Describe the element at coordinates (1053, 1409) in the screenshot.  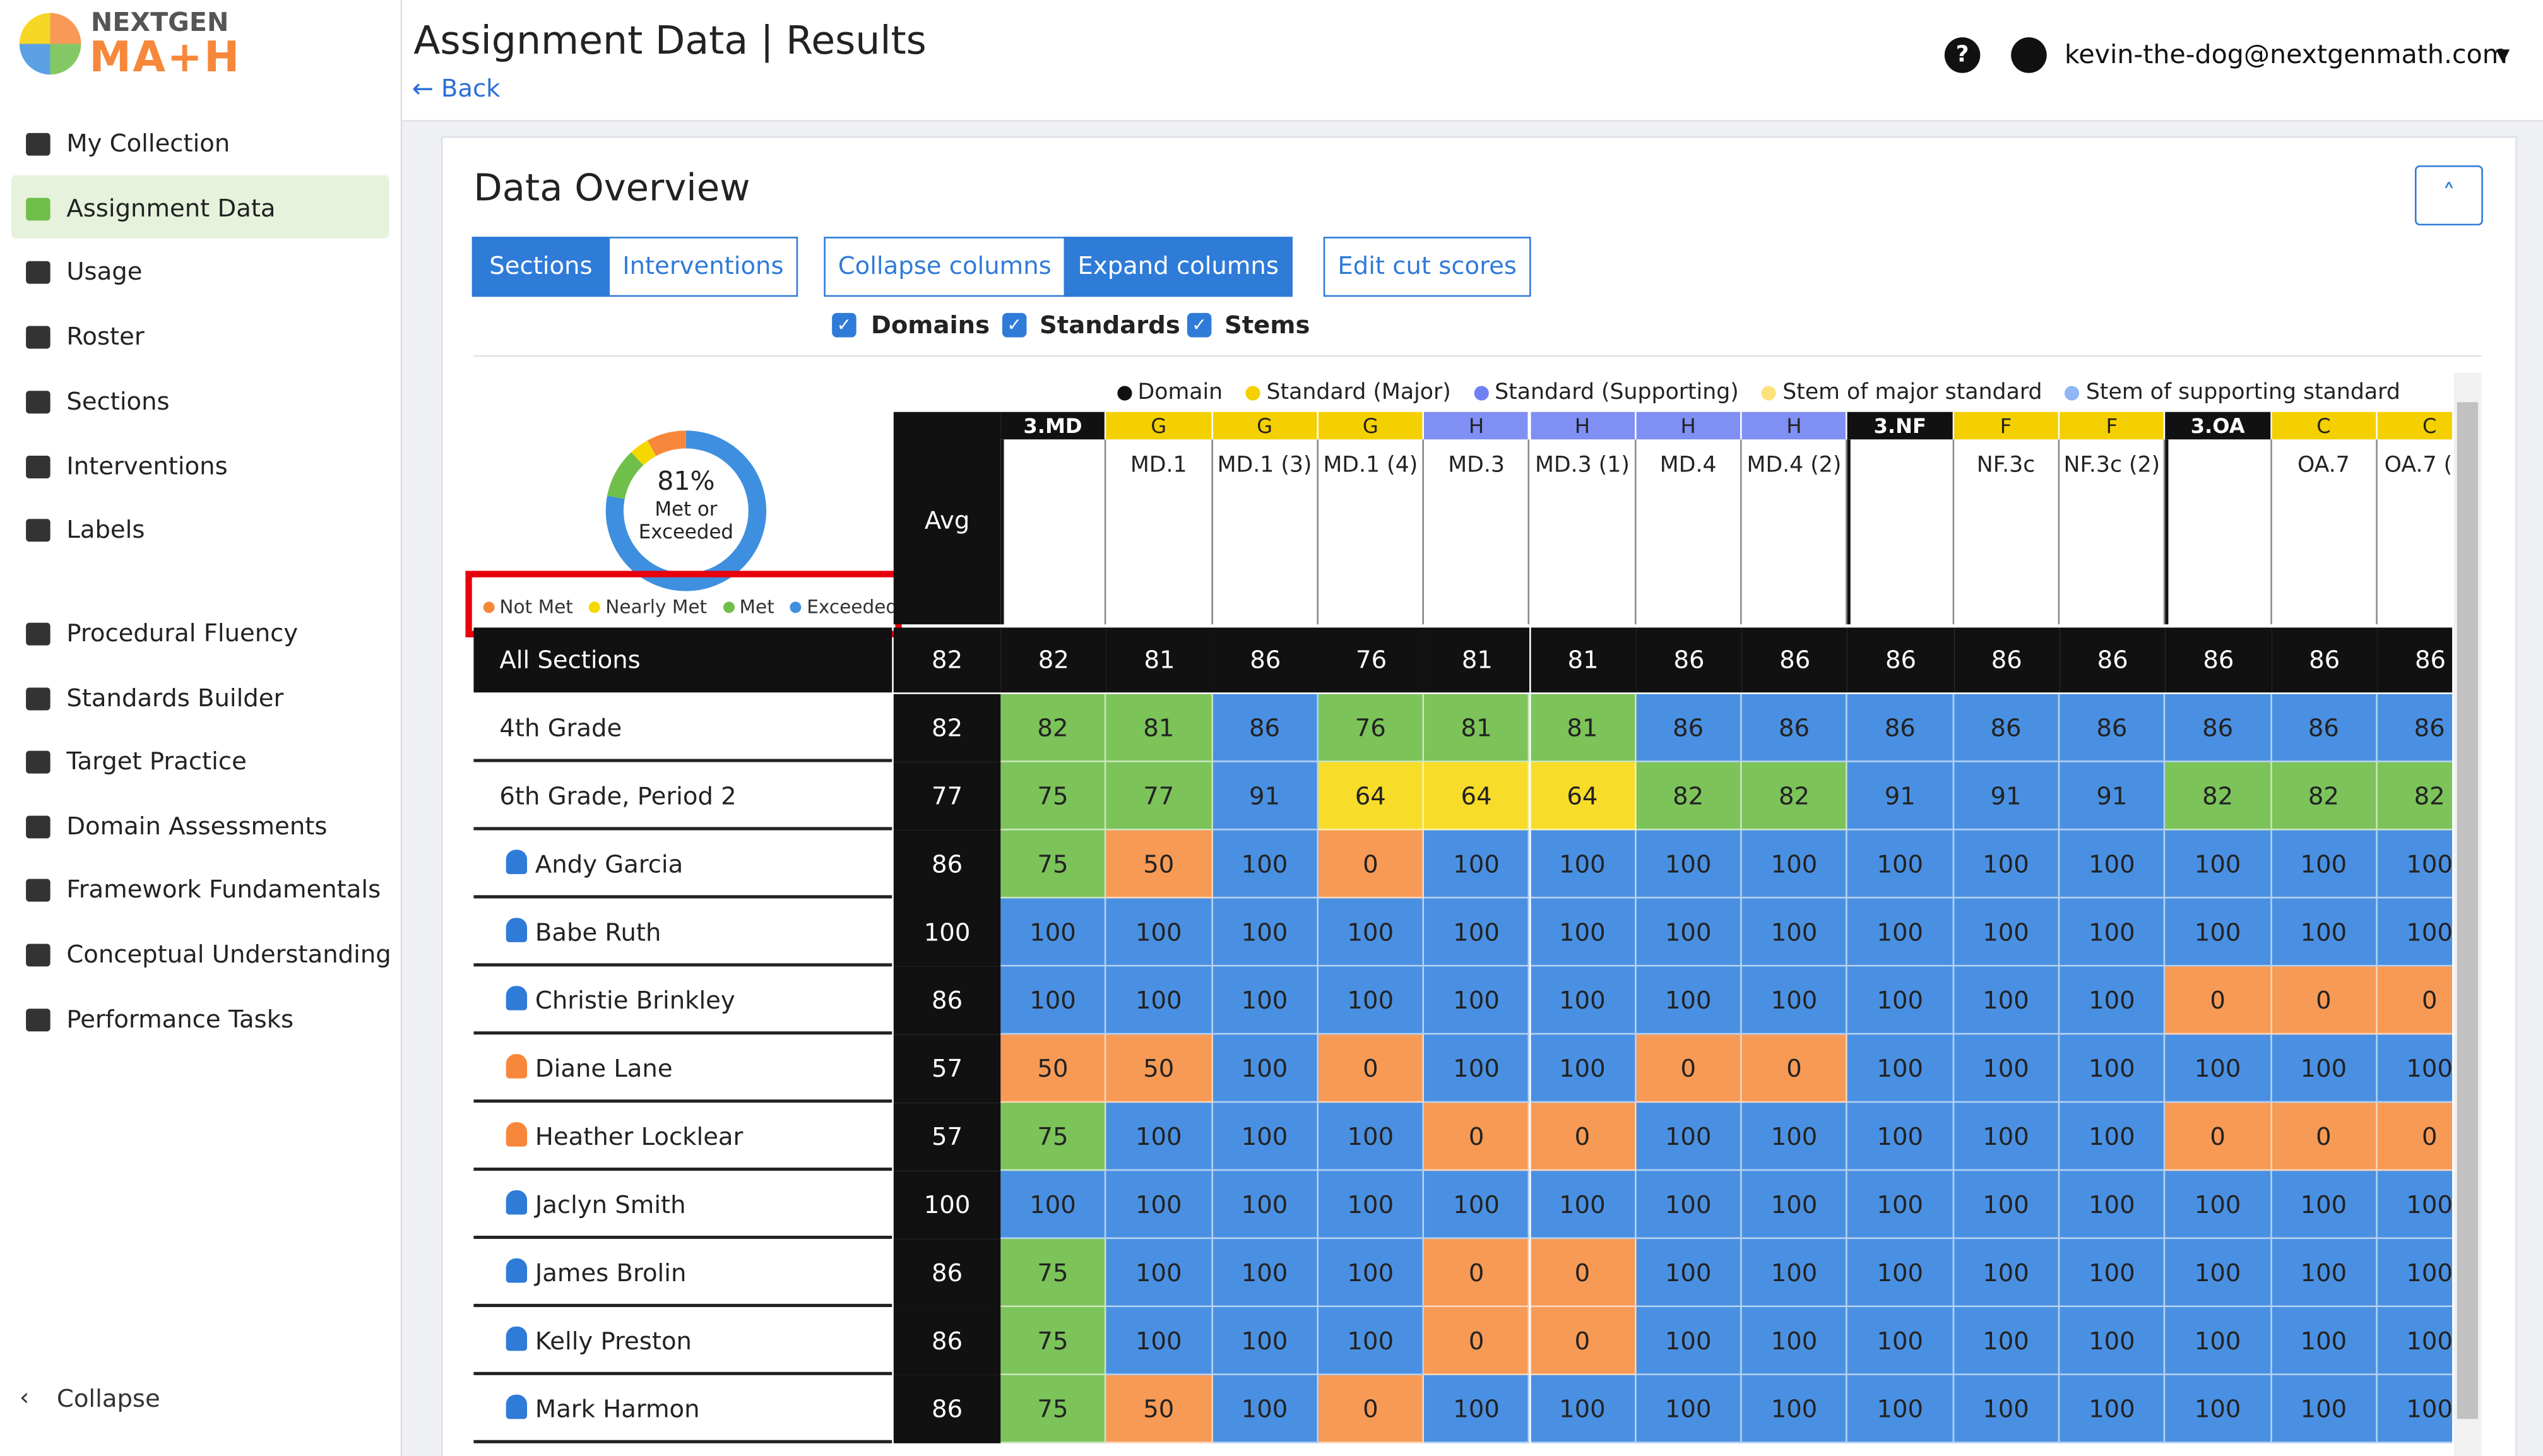
I see `score-cell: 75` at that location.